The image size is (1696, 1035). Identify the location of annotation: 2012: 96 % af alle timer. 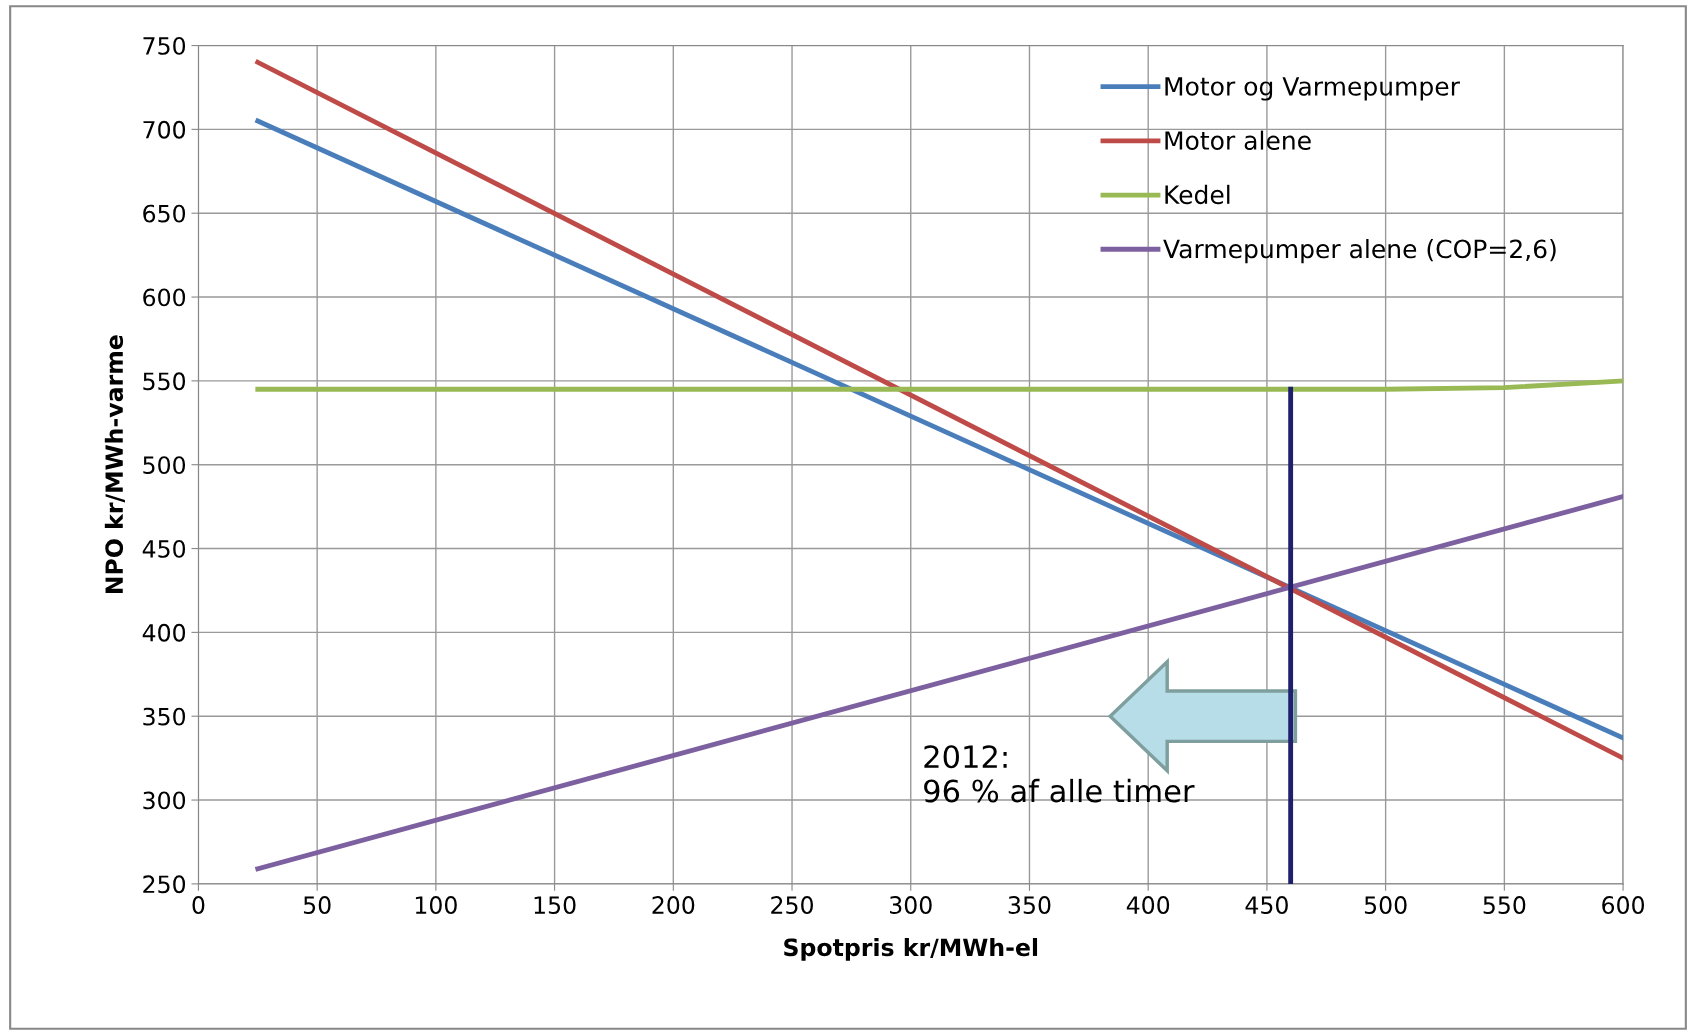
(1059, 774).